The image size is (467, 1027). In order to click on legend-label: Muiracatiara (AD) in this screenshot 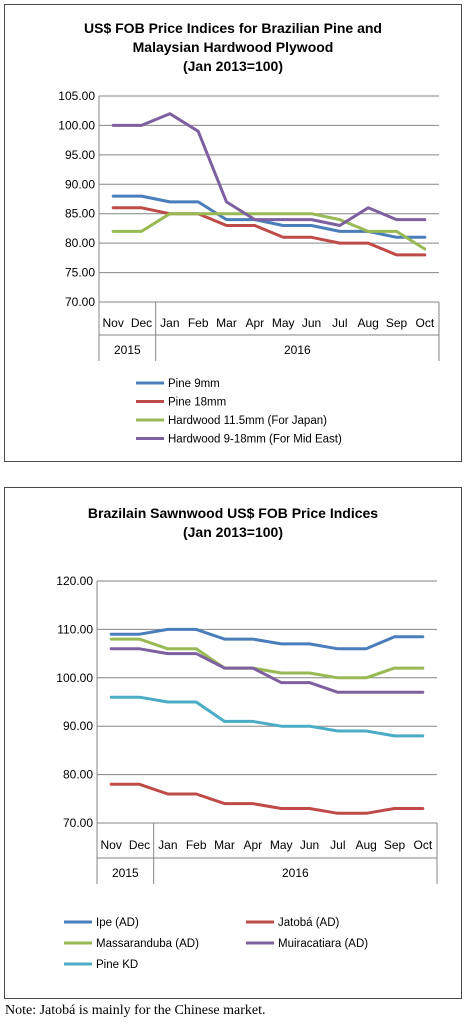, I will do `click(323, 944)`.